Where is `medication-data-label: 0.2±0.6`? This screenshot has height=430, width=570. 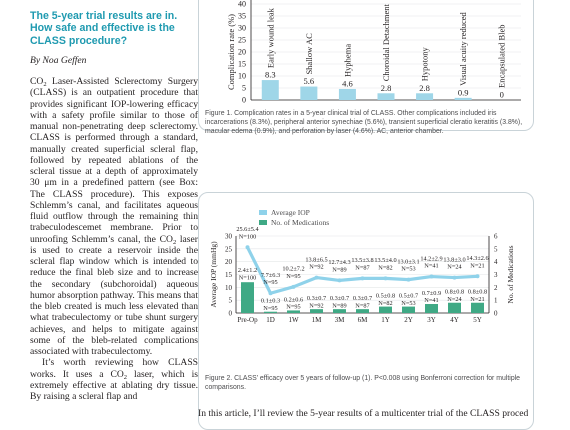
medication-data-label: 0.2±0.6 is located at coordinates (293, 299).